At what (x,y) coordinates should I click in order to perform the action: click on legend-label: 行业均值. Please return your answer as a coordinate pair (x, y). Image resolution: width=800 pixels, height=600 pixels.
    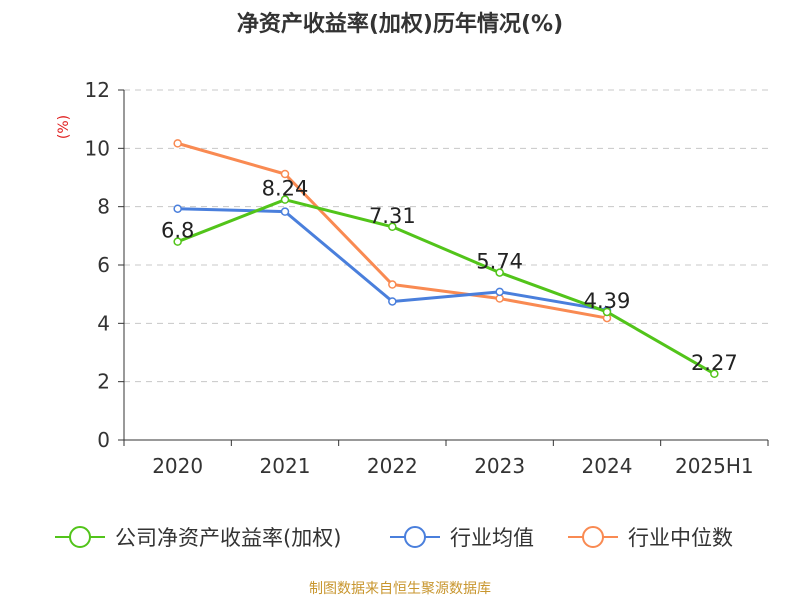
    Looking at the image, I should click on (492, 538).